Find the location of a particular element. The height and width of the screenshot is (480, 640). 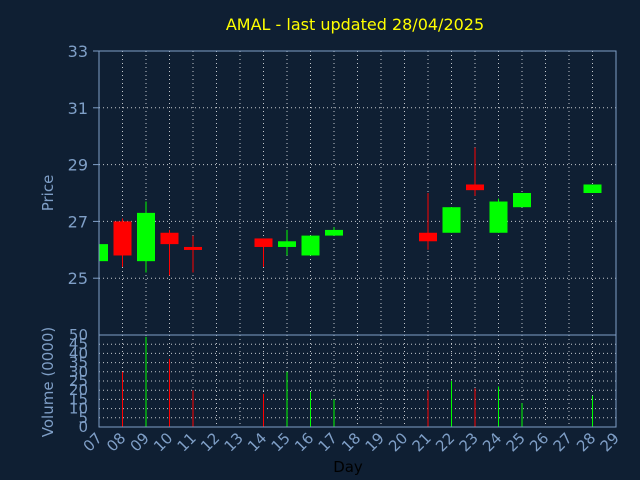

price-tick-label: 33 is located at coordinates (78, 51).